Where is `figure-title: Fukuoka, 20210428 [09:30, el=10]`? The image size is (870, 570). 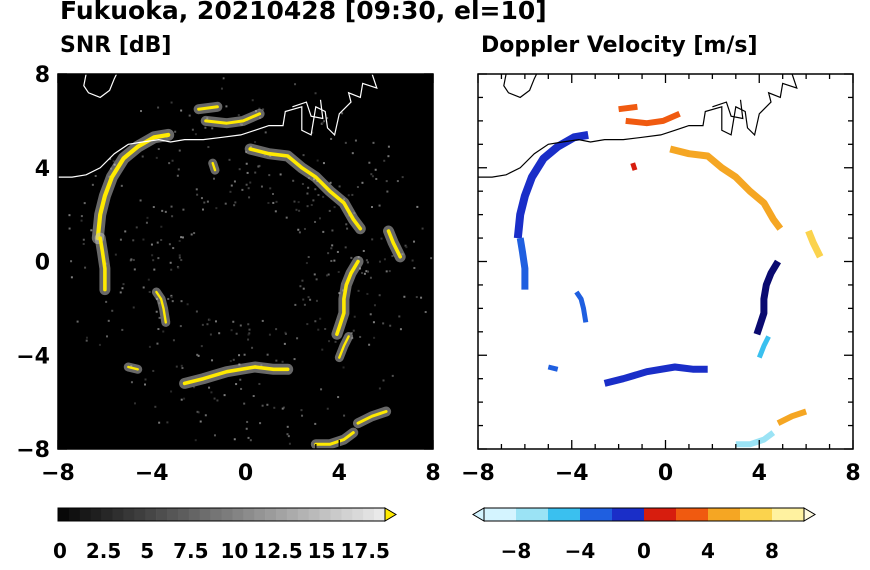 figure-title: Fukuoka, 20210428 [09:30, el=10] is located at coordinates (303, 12).